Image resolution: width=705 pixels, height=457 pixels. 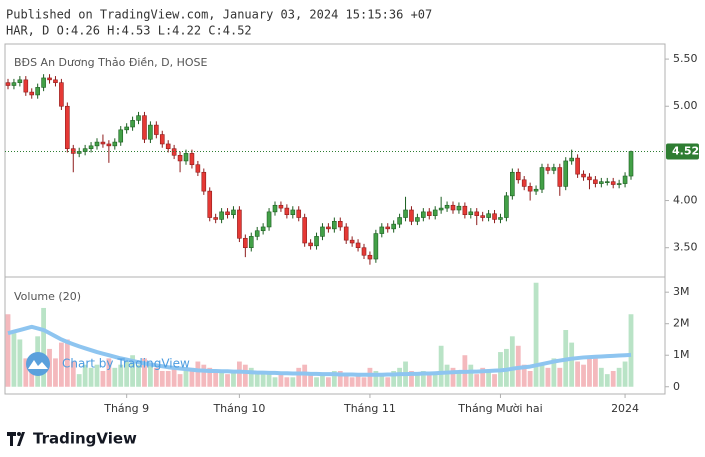 What do you see at coordinates (681, 323) in the screenshot?
I see `y-tick-label: 2M` at bounding box center [681, 323].